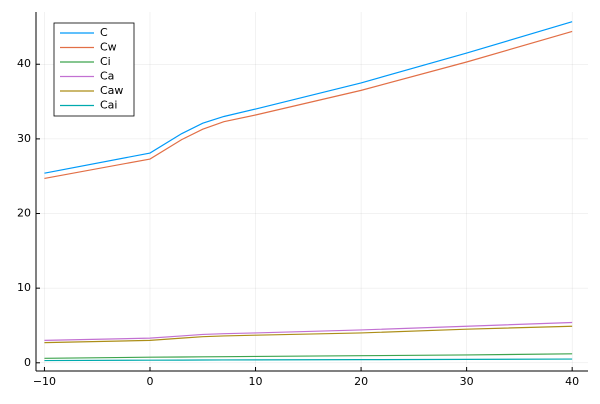 The height and width of the screenshot is (404, 600). Describe the element at coordinates (572, 381) in the screenshot. I see `x-tick-label: 40` at that location.